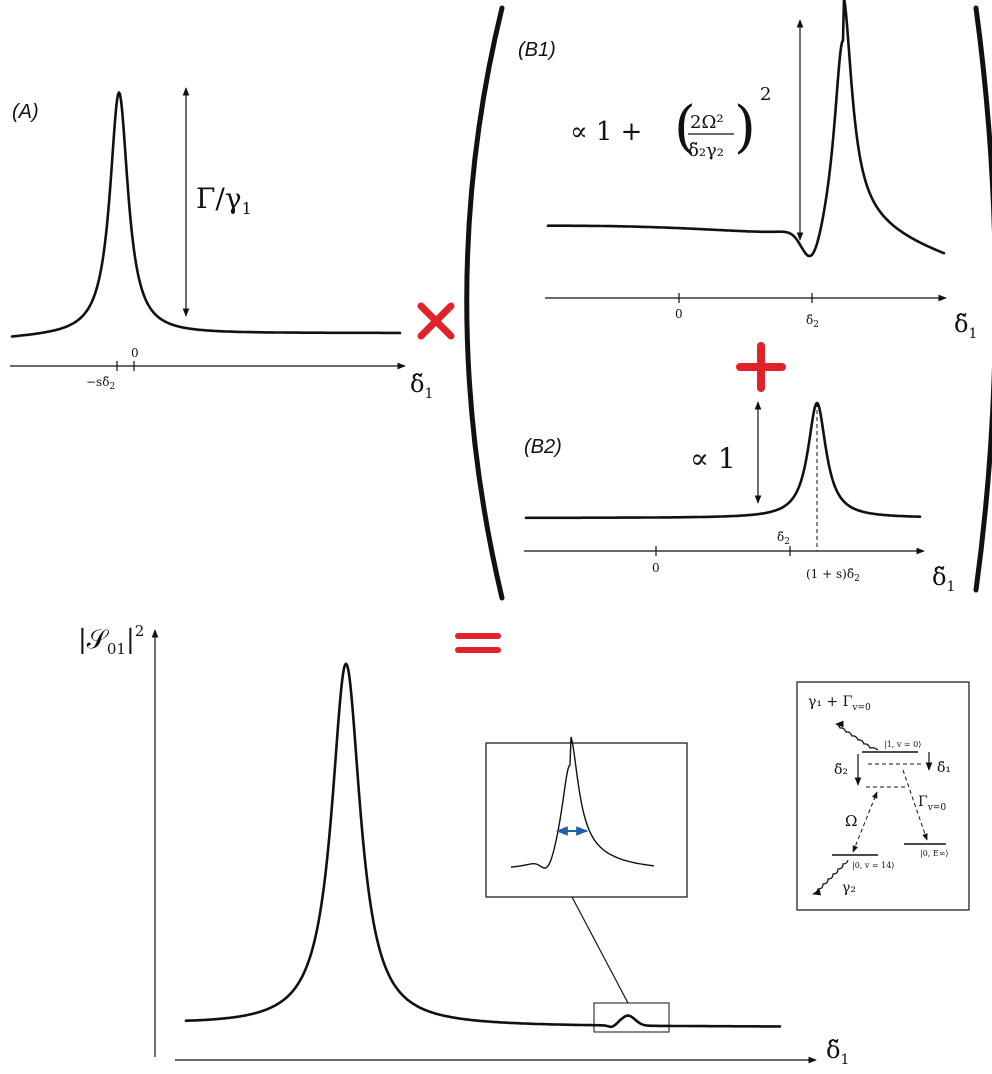 This screenshot has width=992, height=1074. Describe the element at coordinates (224, 200) in the screenshot. I see `panel-a-height-label: Γ/γ1` at that location.